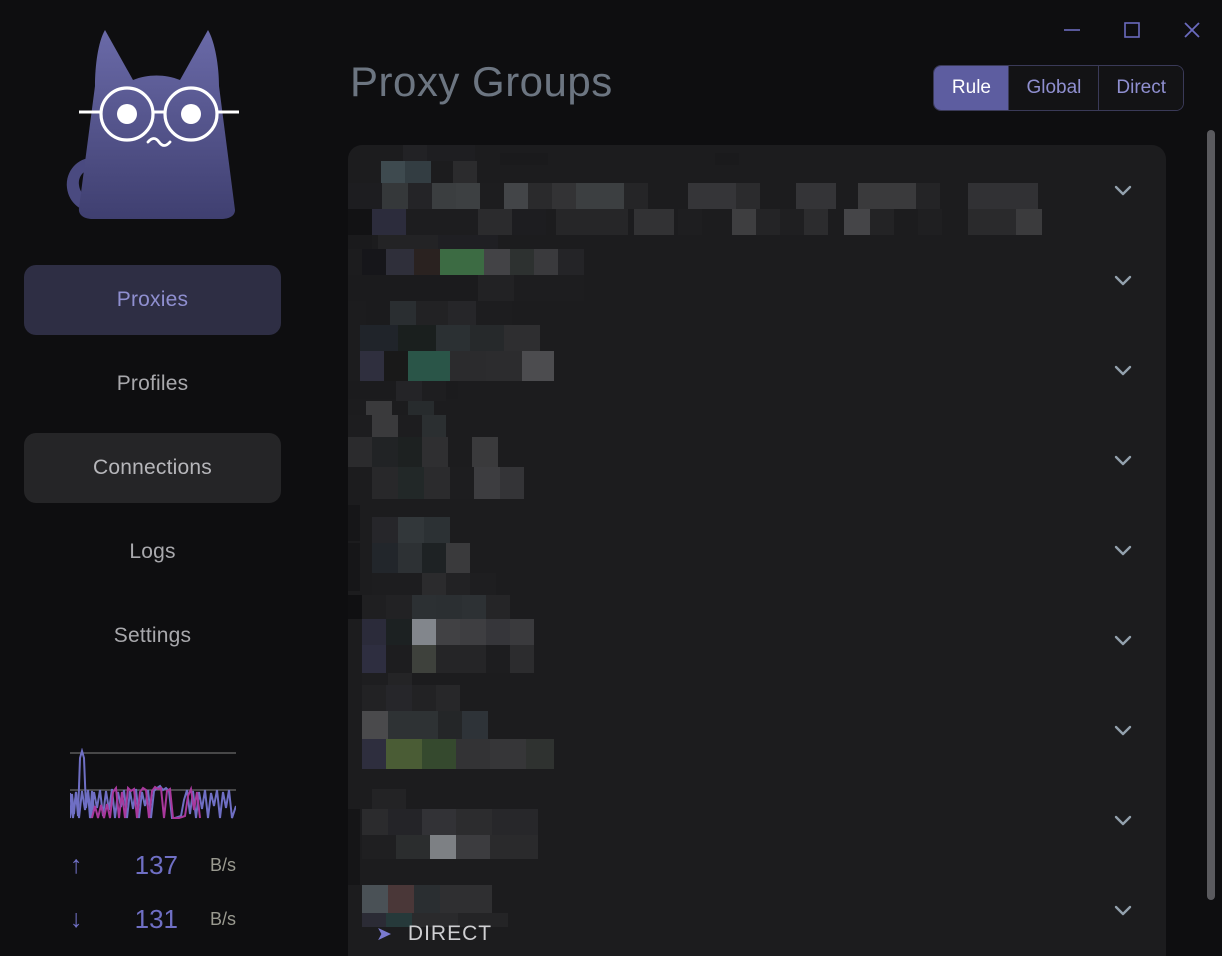  What do you see at coordinates (152, 786) in the screenshot?
I see `traffic-graph` at bounding box center [152, 786].